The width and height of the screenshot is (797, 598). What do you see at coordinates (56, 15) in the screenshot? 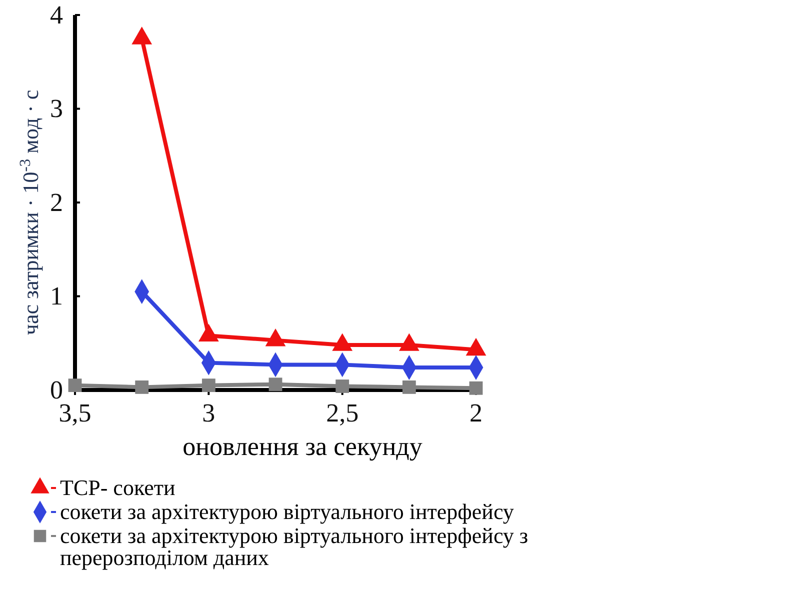
I see `y-tick-label: 4` at bounding box center [56, 15].